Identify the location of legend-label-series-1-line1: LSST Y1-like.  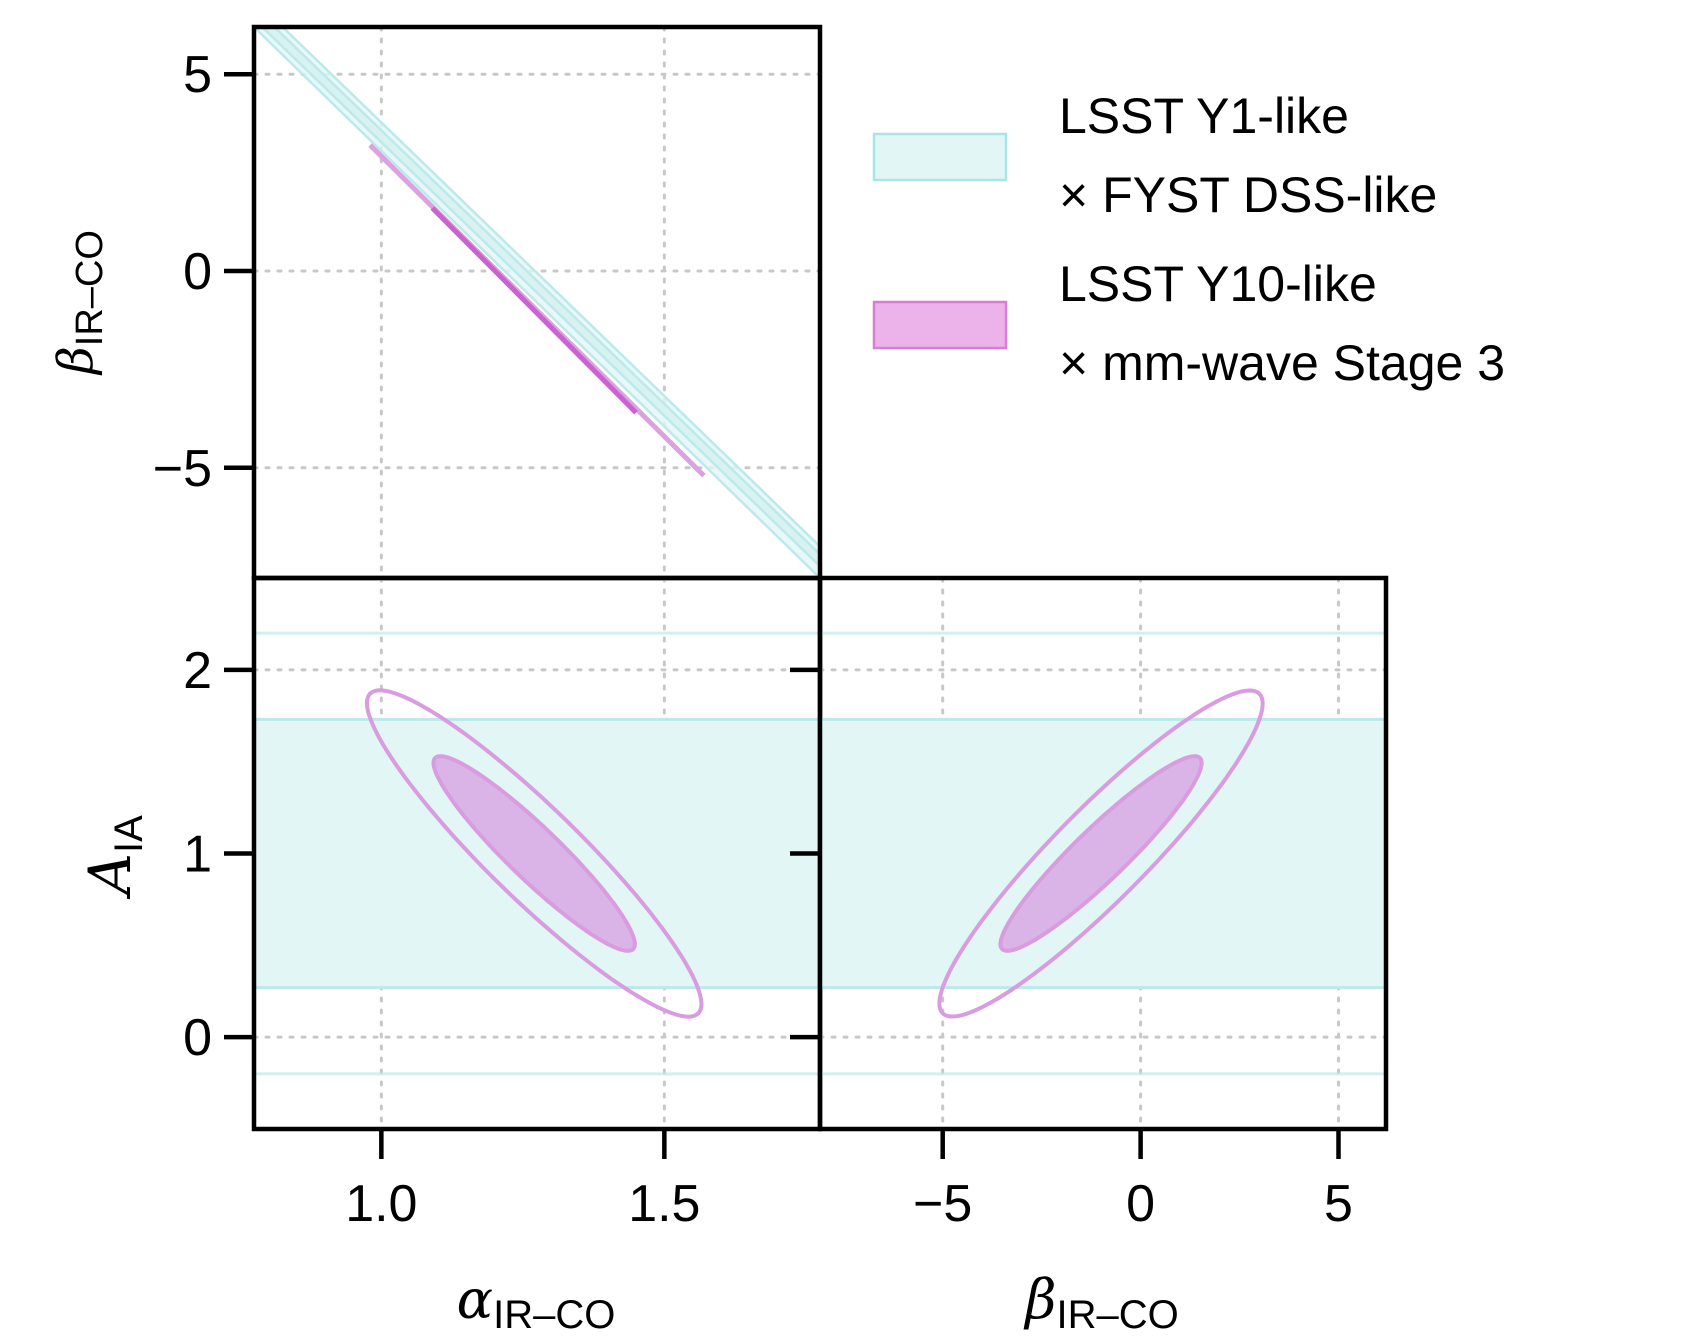
(1204, 116).